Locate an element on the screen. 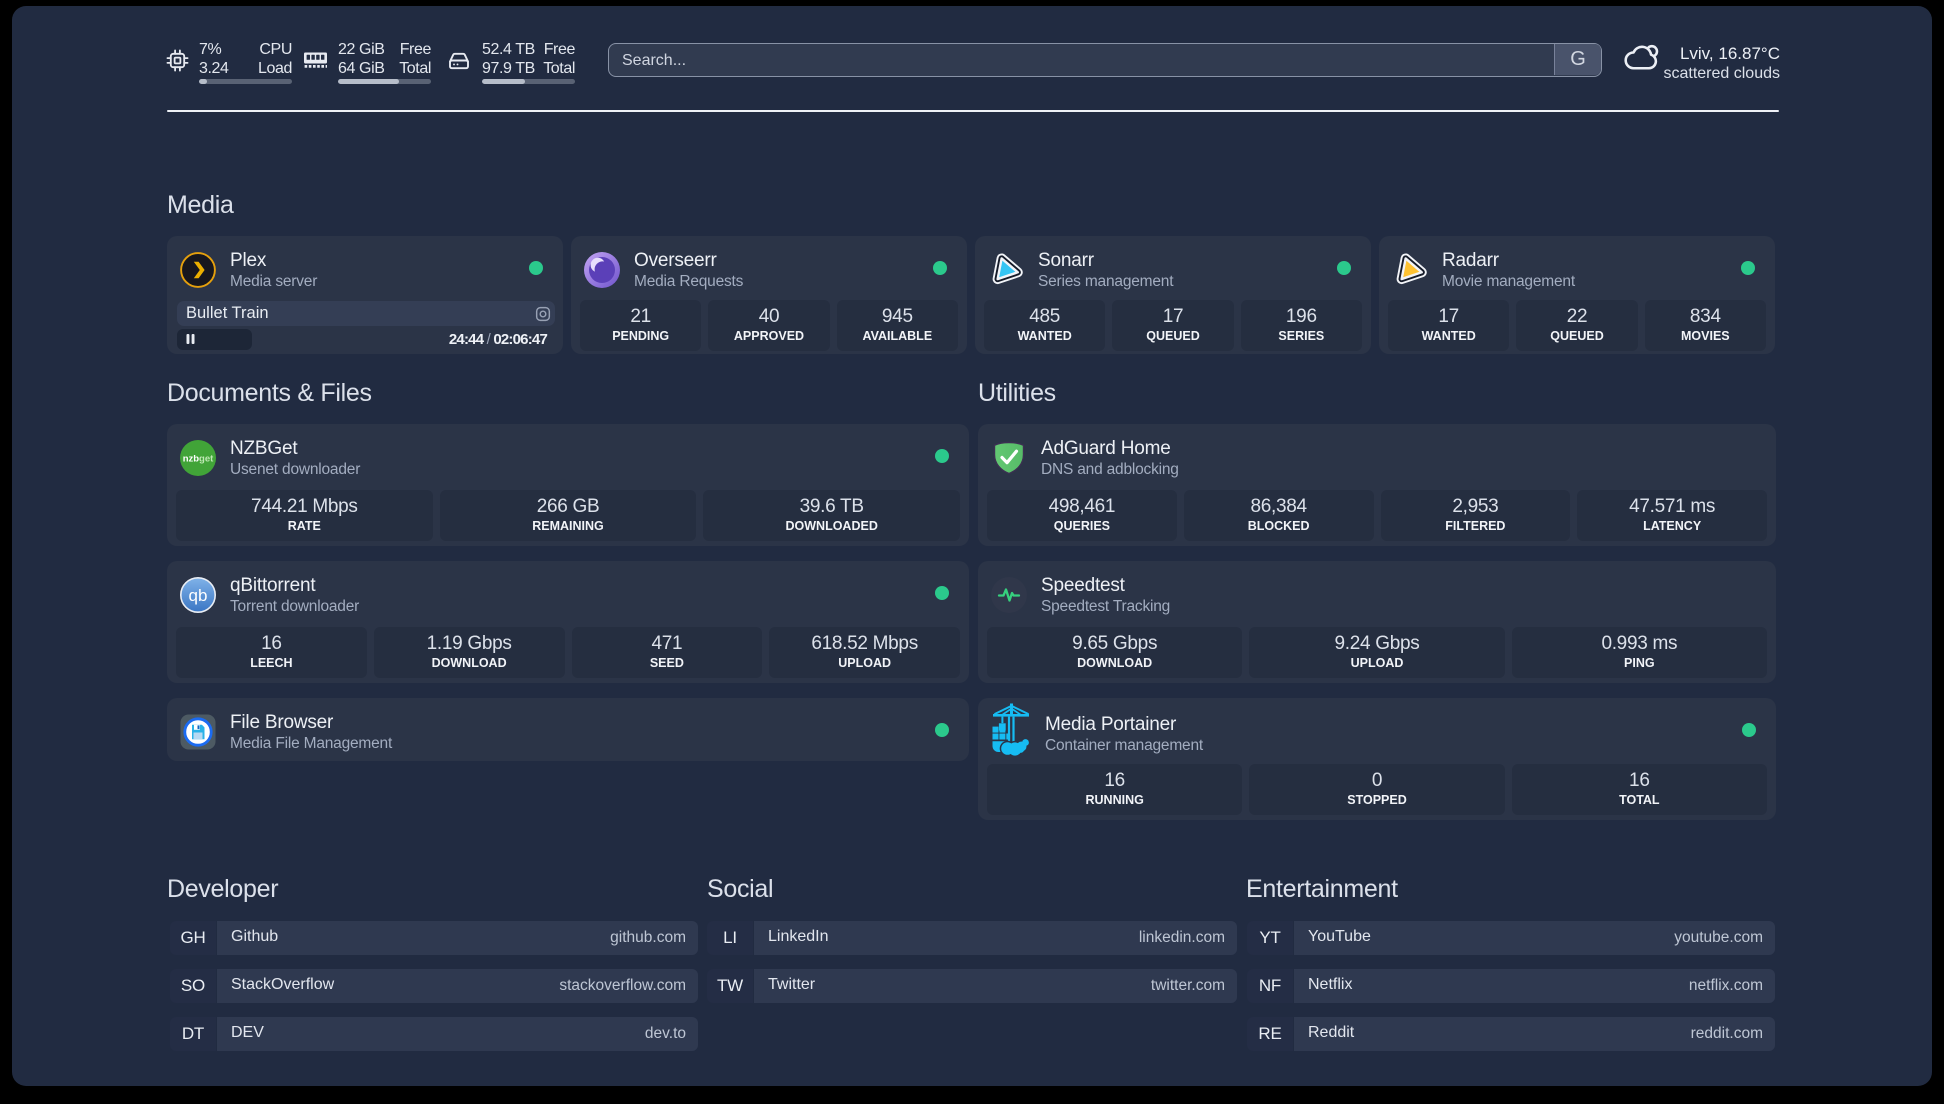  svg-text: nzbget is located at coordinates (198, 459).